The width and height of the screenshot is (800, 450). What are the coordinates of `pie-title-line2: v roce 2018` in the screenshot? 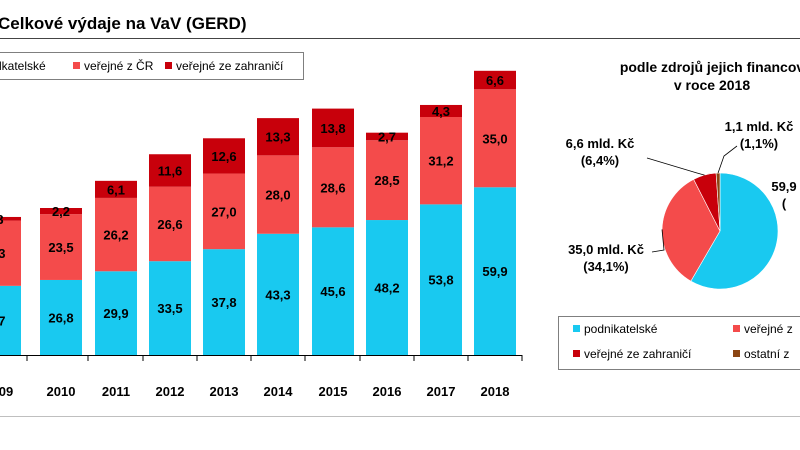 It's located at (712, 85).